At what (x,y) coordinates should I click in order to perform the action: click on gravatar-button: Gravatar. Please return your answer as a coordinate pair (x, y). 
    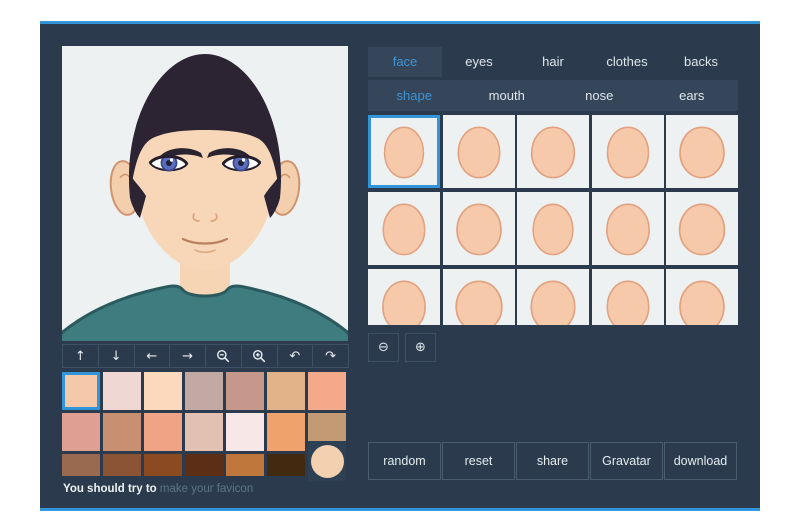
    Looking at the image, I should click on (626, 461).